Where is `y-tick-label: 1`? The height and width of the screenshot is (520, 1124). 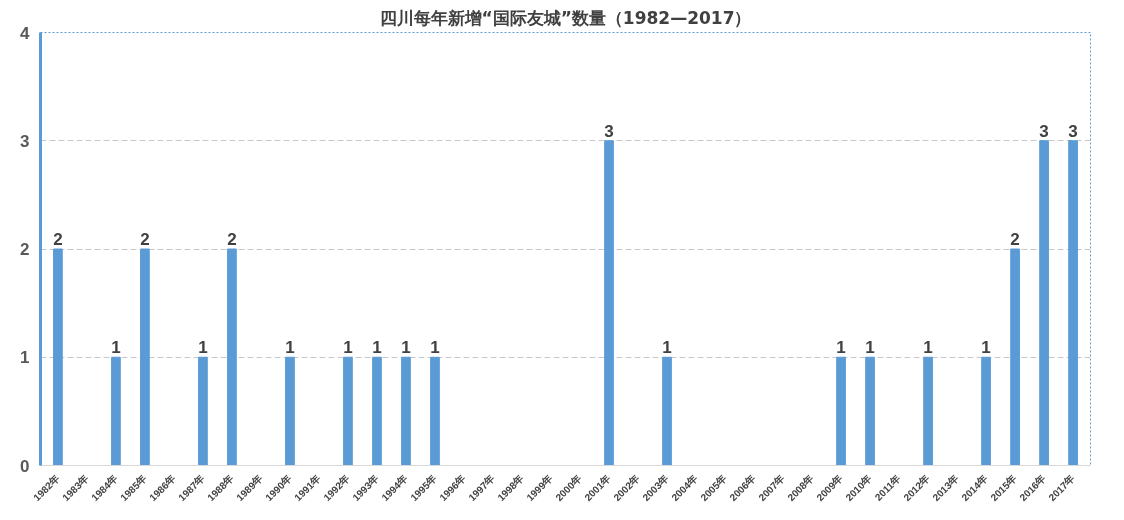 y-tick-label: 1 is located at coordinates (25, 358).